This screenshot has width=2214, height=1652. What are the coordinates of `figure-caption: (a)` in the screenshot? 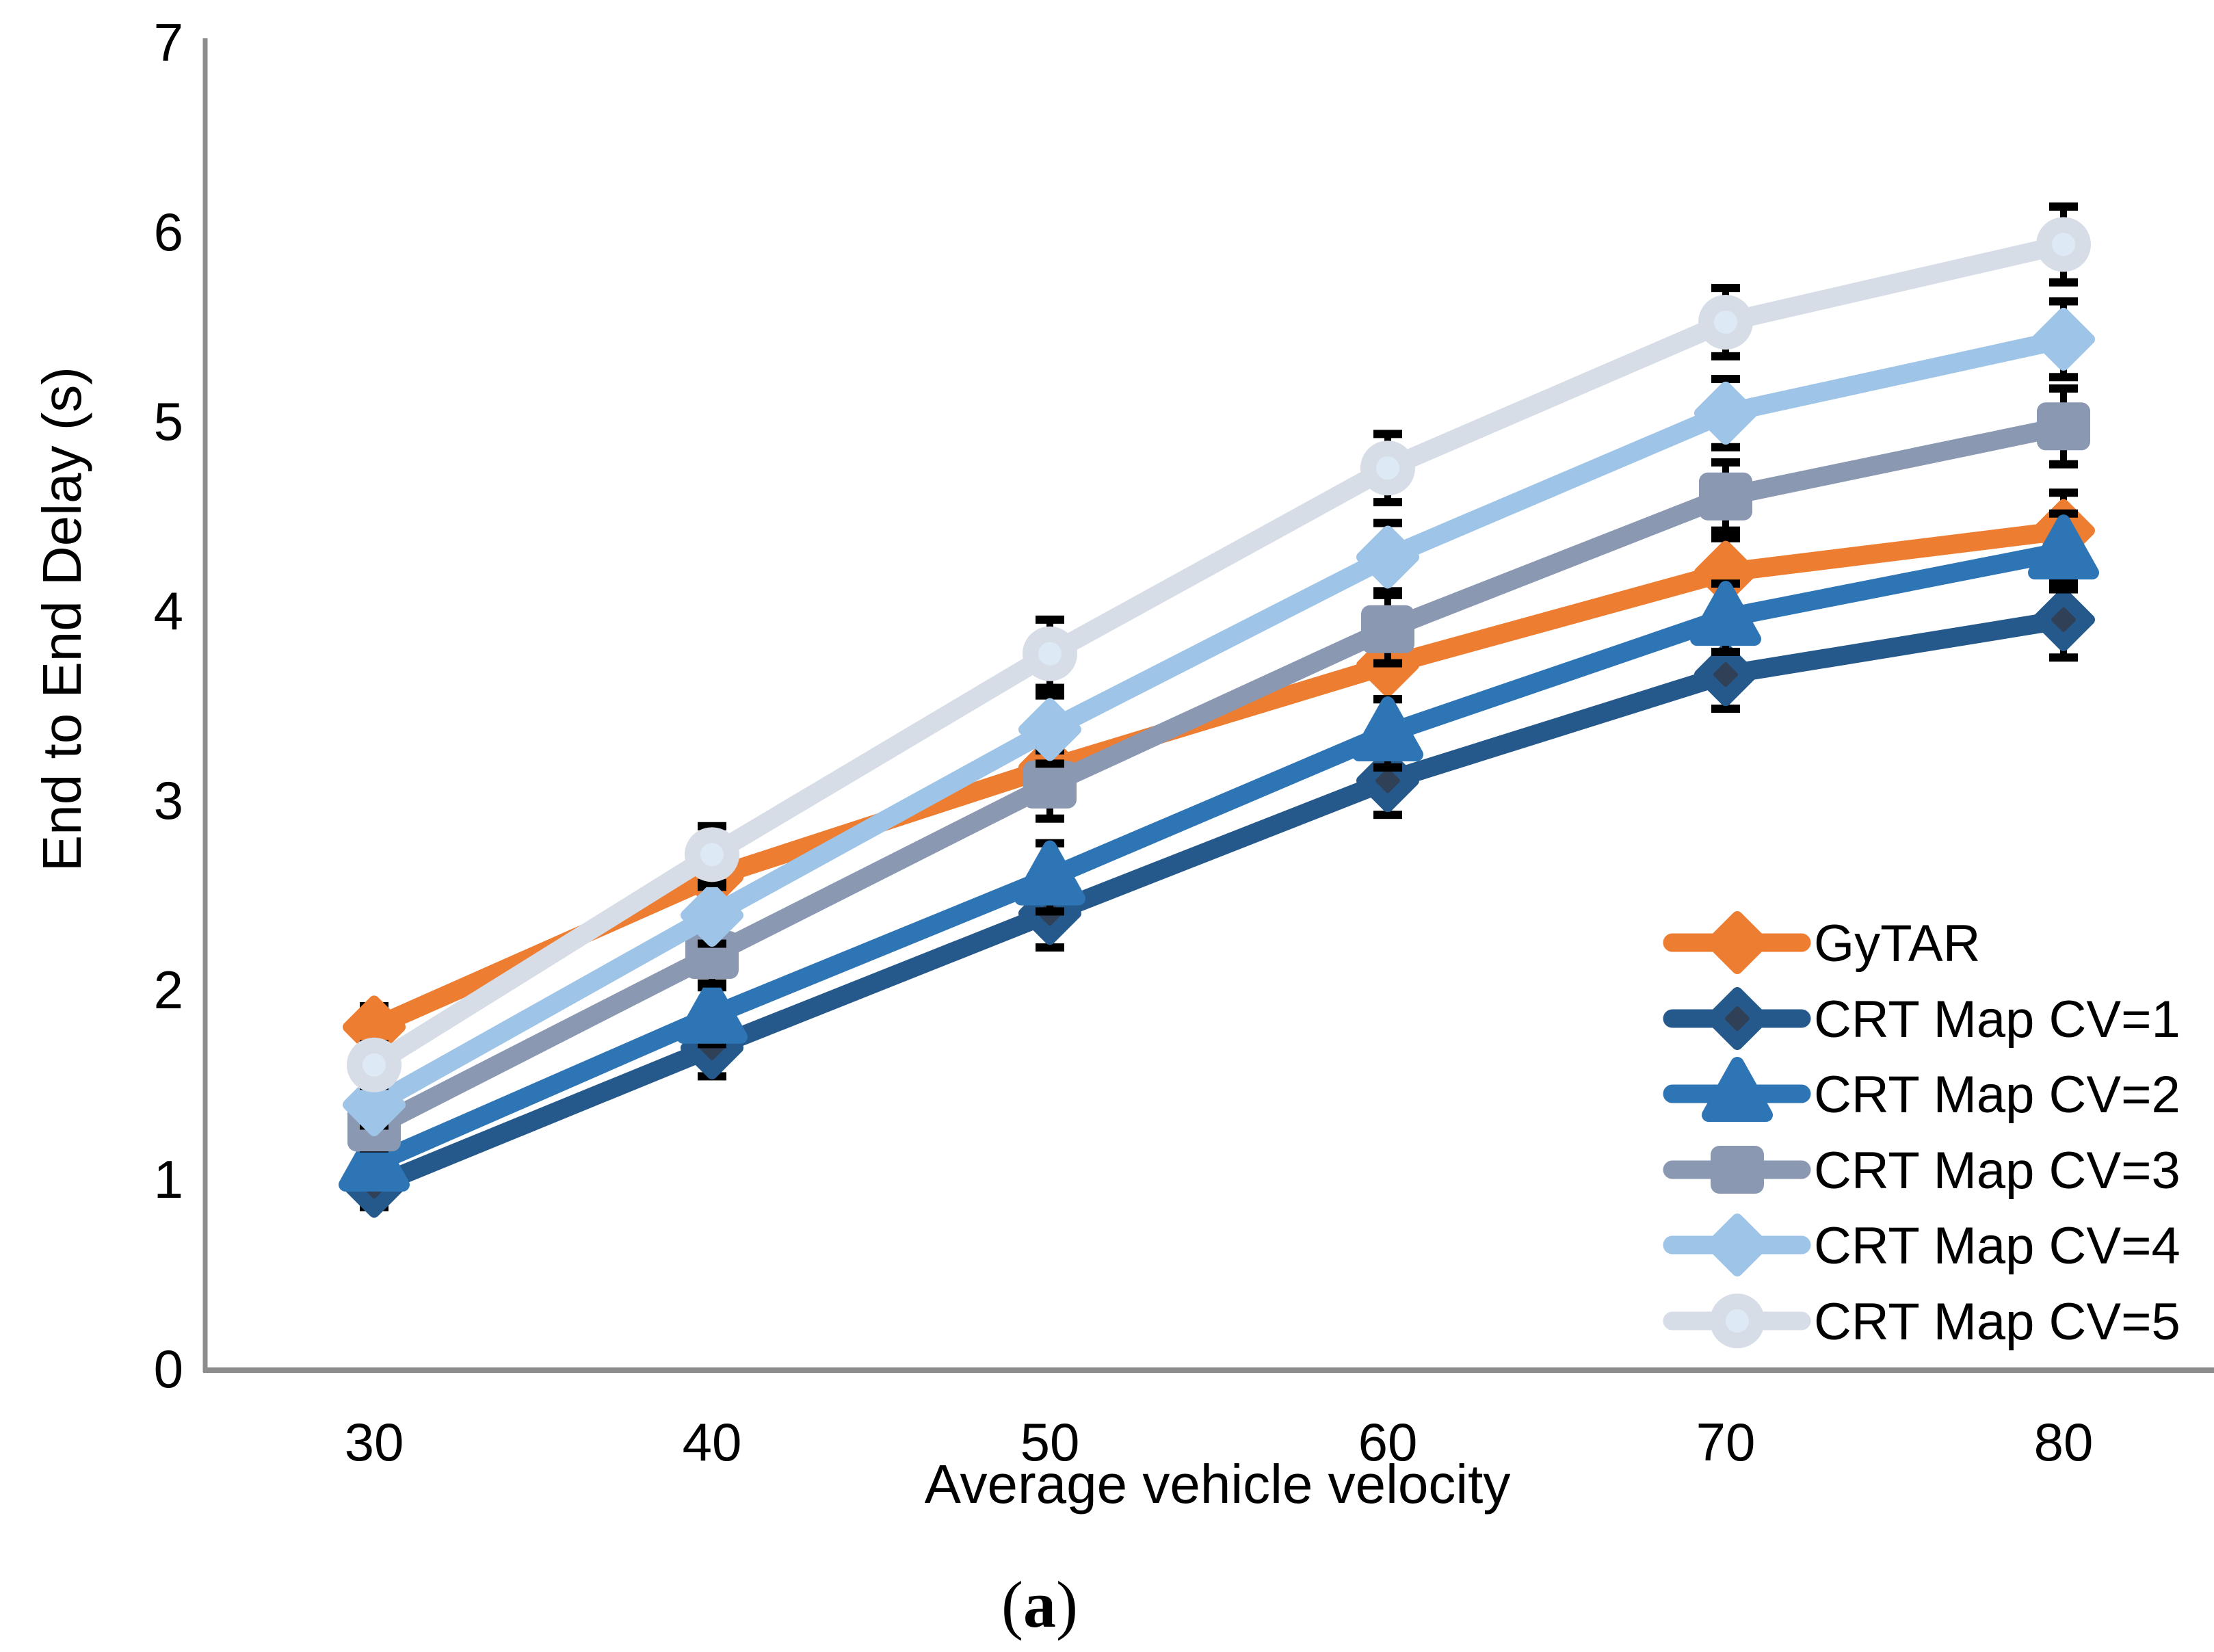 It's located at (1039, 1604).